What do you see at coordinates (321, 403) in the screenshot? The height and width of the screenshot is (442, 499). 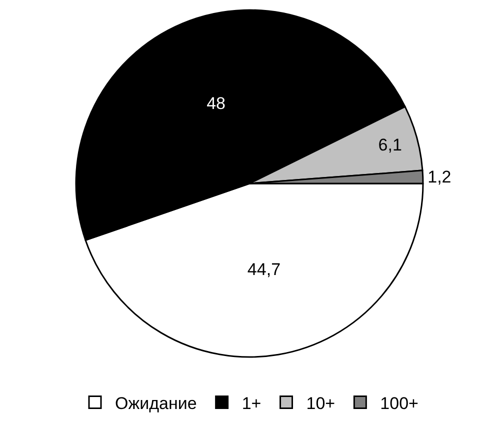 I see `legend-label: 10+` at bounding box center [321, 403].